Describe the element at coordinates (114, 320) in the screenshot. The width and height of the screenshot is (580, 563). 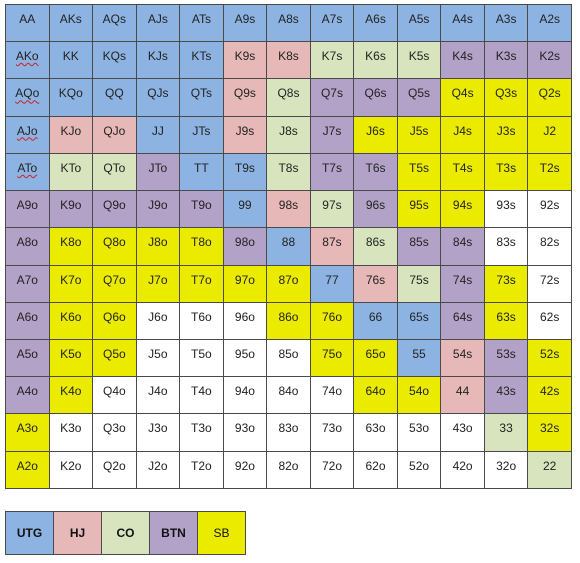
I see `hand-cell: Q6o` at that location.